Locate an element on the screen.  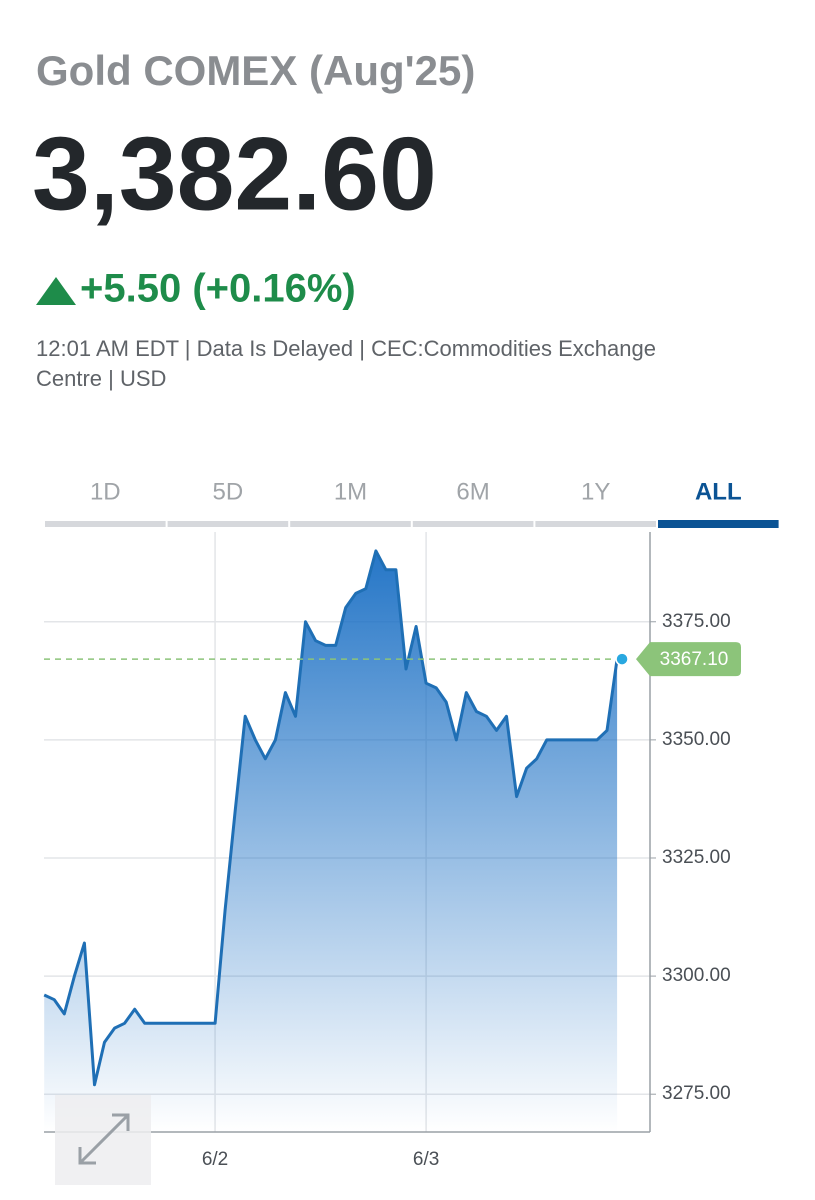
tab-label: 1Y is located at coordinates (595, 491).